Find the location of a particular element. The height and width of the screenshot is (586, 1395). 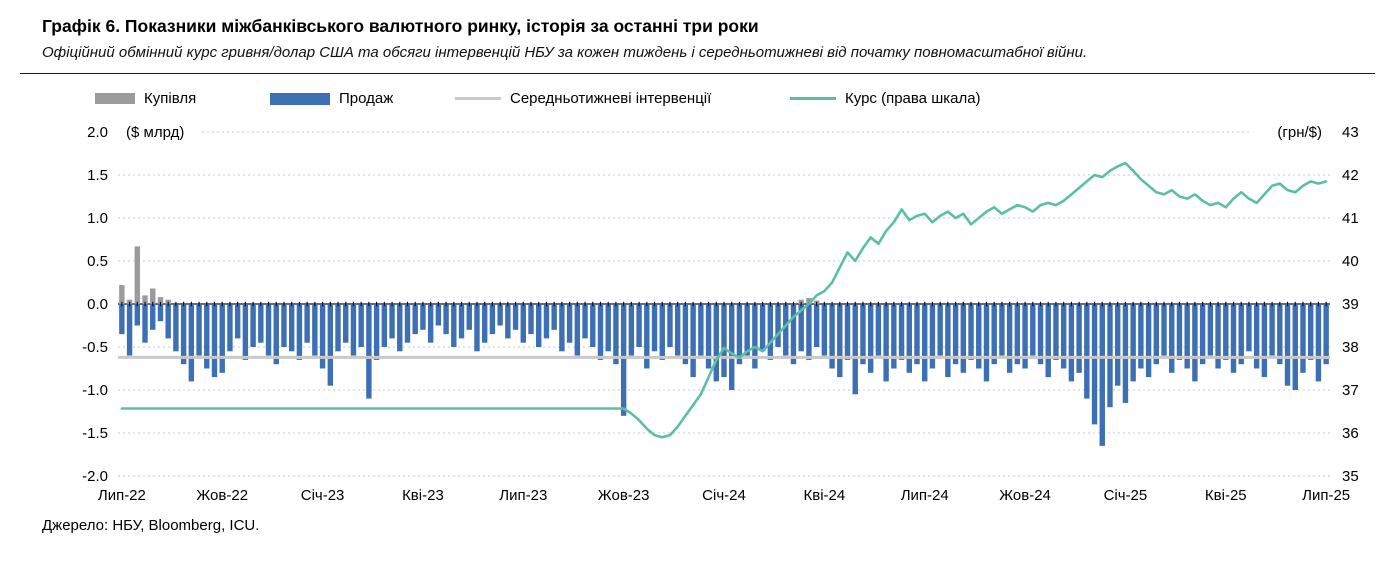

svg-text: 42 is located at coordinates (1350, 175).